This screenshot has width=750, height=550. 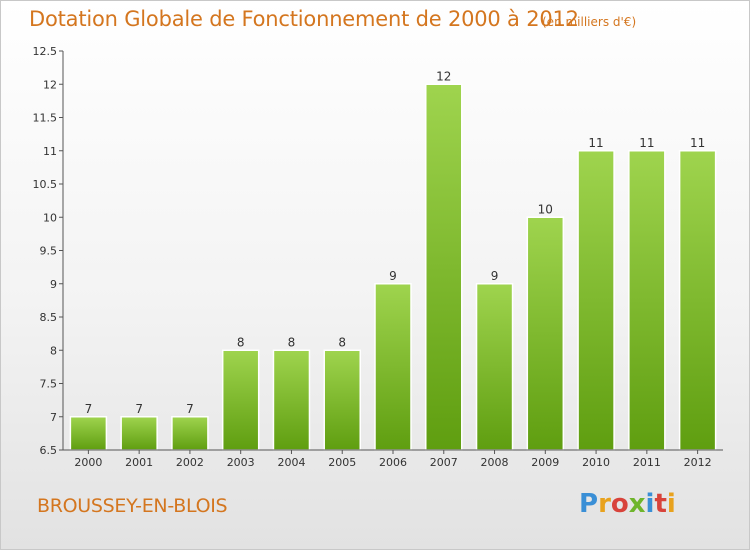 What do you see at coordinates (88, 462) in the screenshot?
I see `x-tick-label: 2000` at bounding box center [88, 462].